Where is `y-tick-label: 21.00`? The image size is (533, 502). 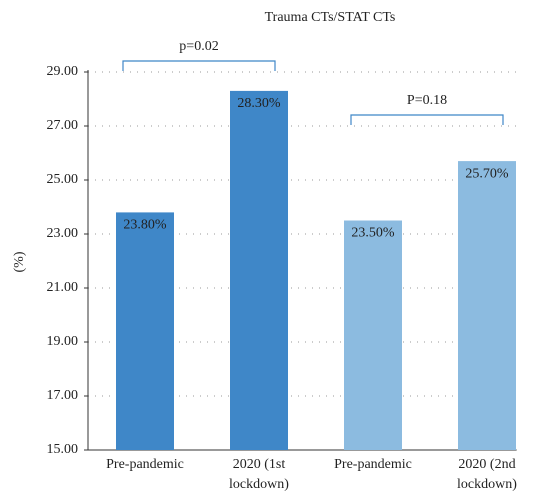
y-tick-label: 21.00 is located at coordinates (63, 287).